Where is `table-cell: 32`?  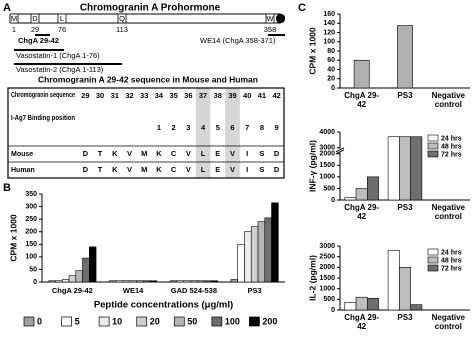 table-cell: 32 is located at coordinates (129, 95).